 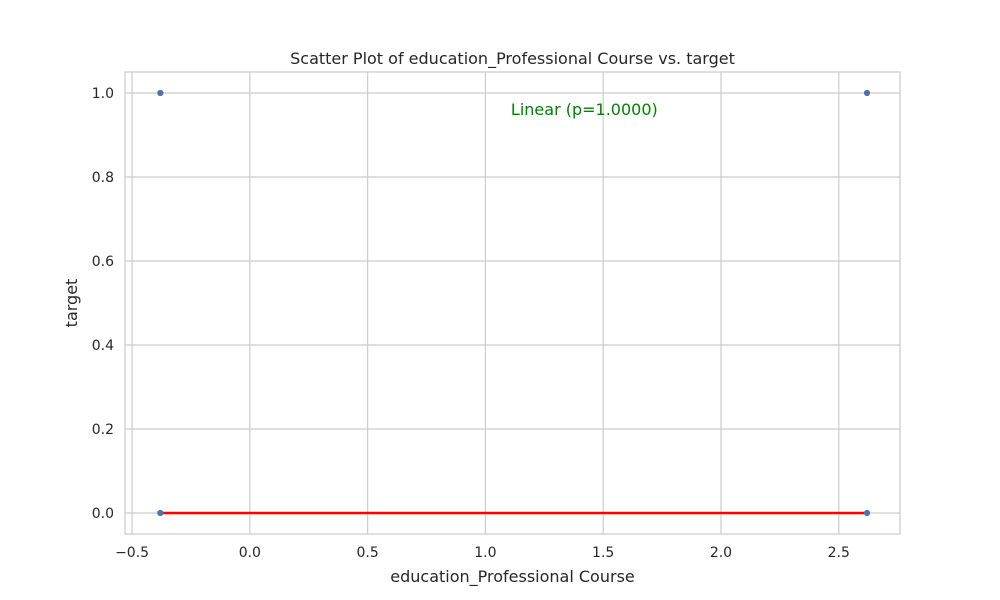 I want to click on x-axis-ticks: −0.5 0.0 0.5 1.0 1.5 2.0 2.5, so click(x=482, y=553).